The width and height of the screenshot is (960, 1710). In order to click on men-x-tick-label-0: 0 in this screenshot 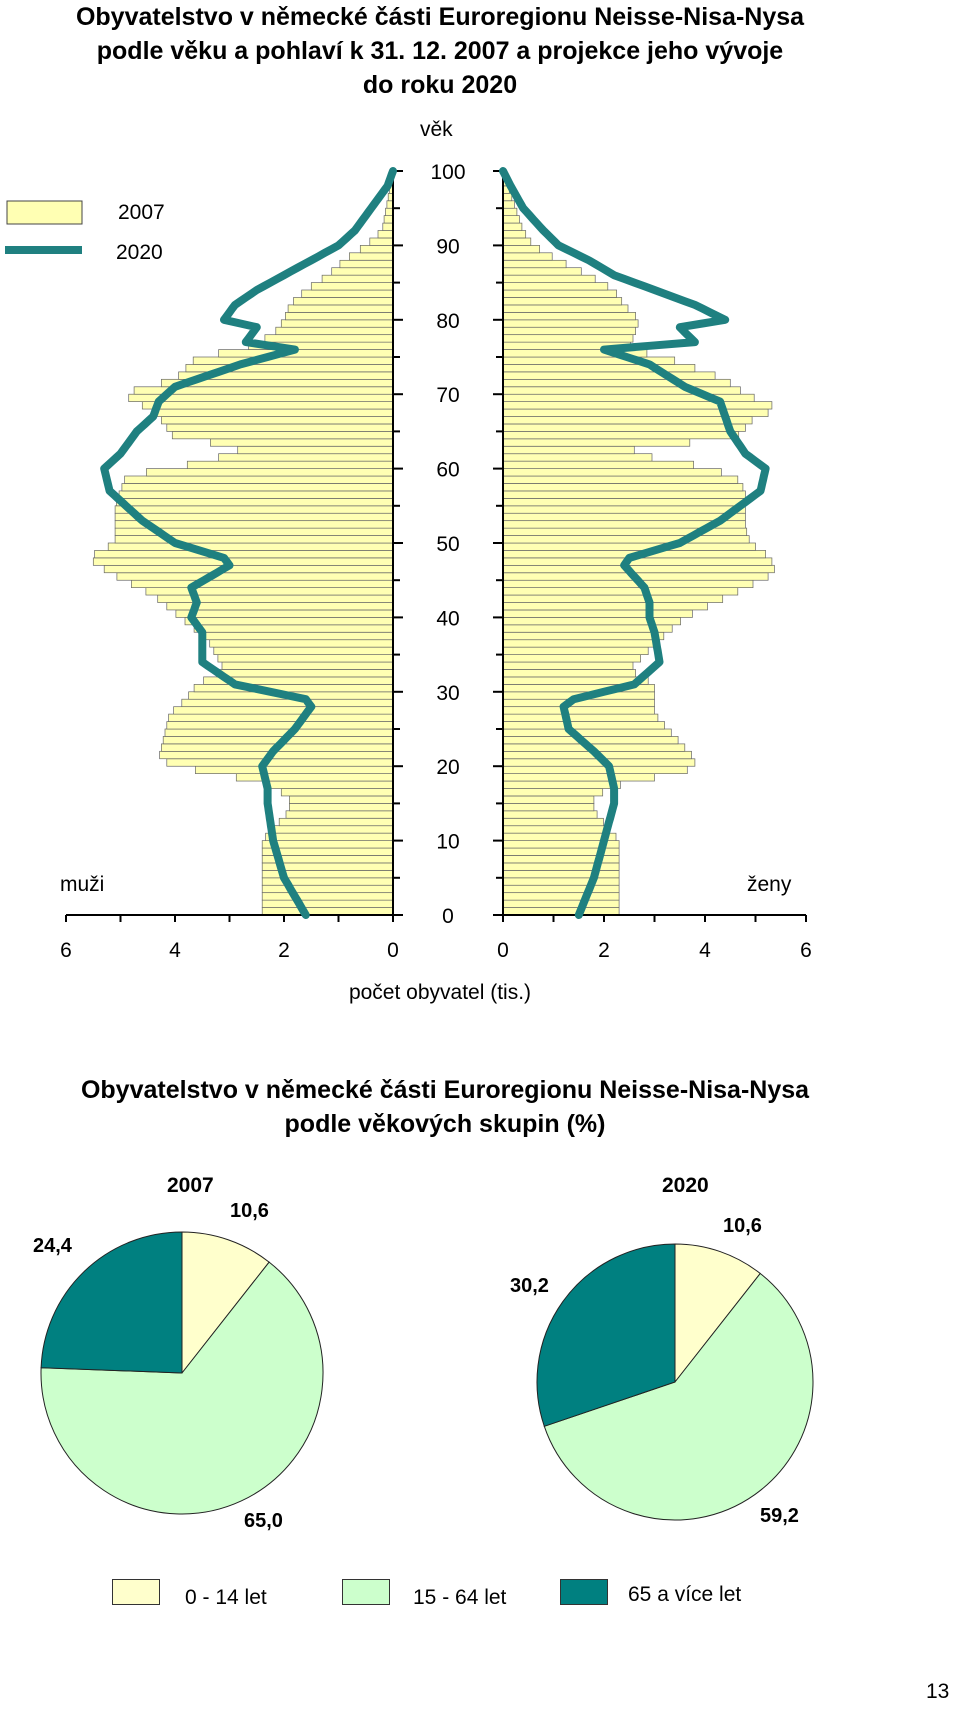, I will do `click(393, 950)`.